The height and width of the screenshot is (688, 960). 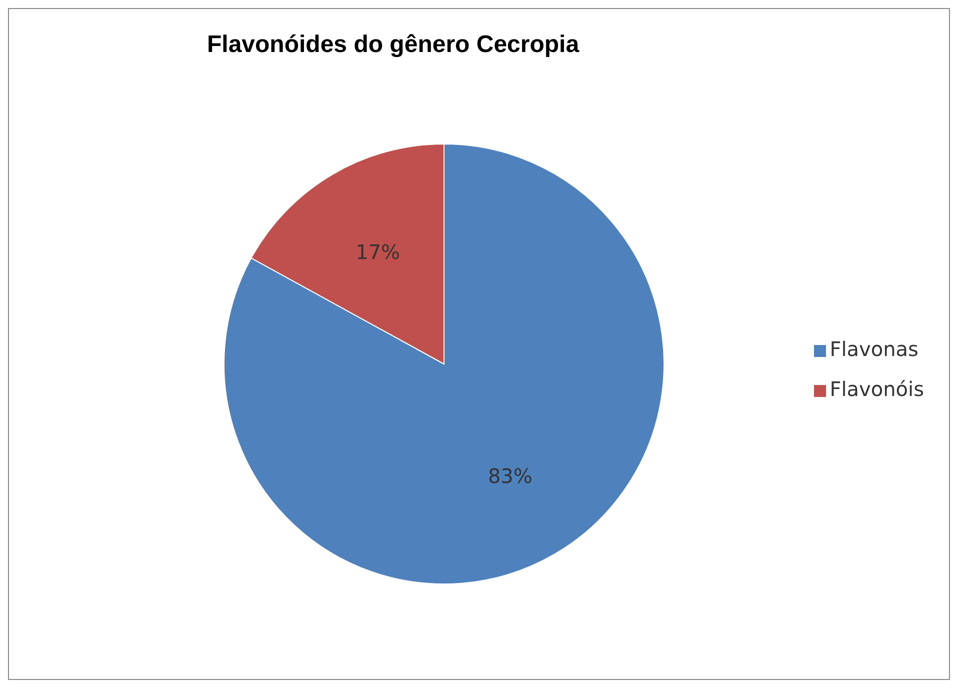 I want to click on data-label: 83%, so click(x=510, y=476).